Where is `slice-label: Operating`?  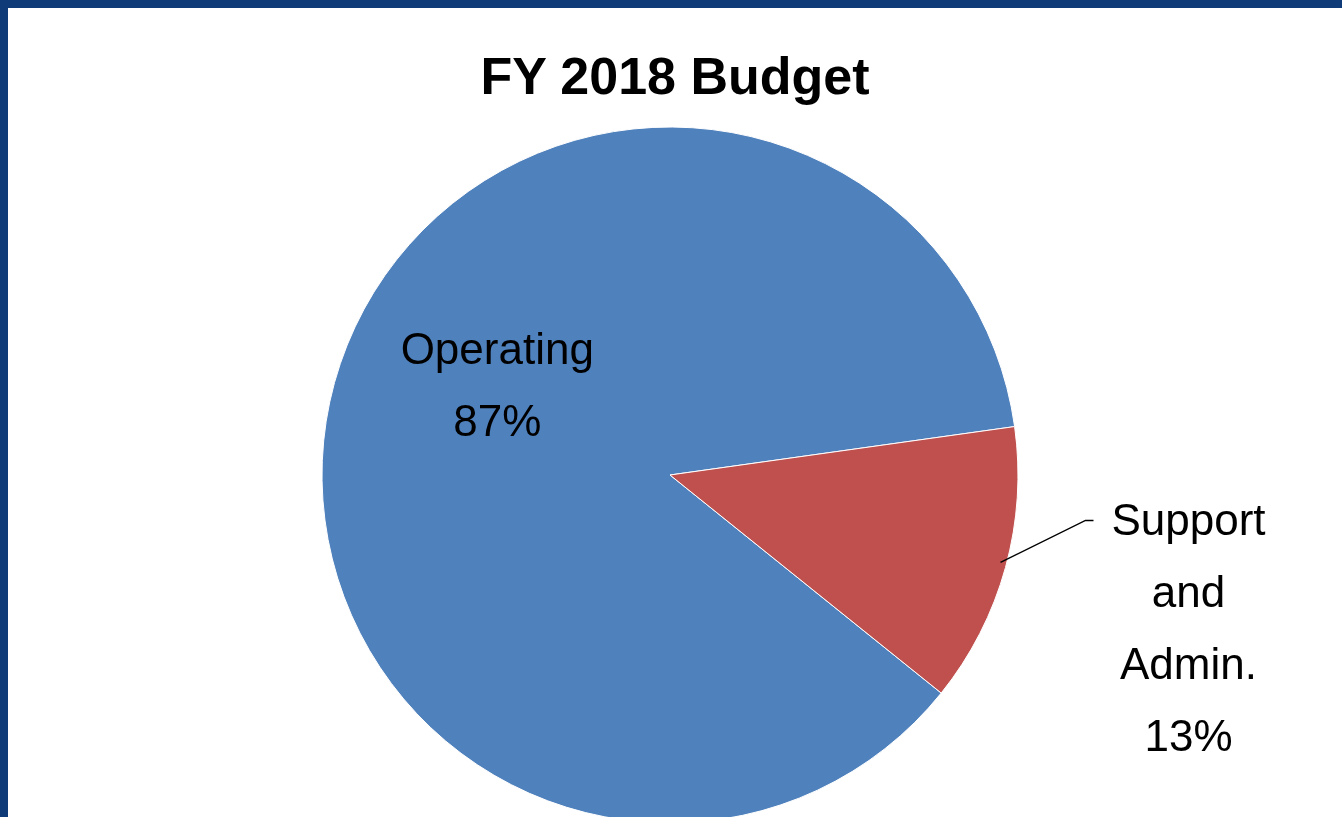 slice-label: Operating is located at coordinates (497, 348).